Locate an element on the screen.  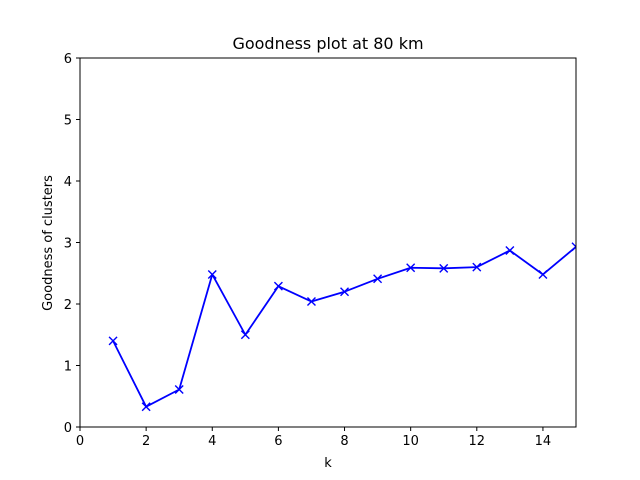
x-axis-label: k is located at coordinates (328, 463).